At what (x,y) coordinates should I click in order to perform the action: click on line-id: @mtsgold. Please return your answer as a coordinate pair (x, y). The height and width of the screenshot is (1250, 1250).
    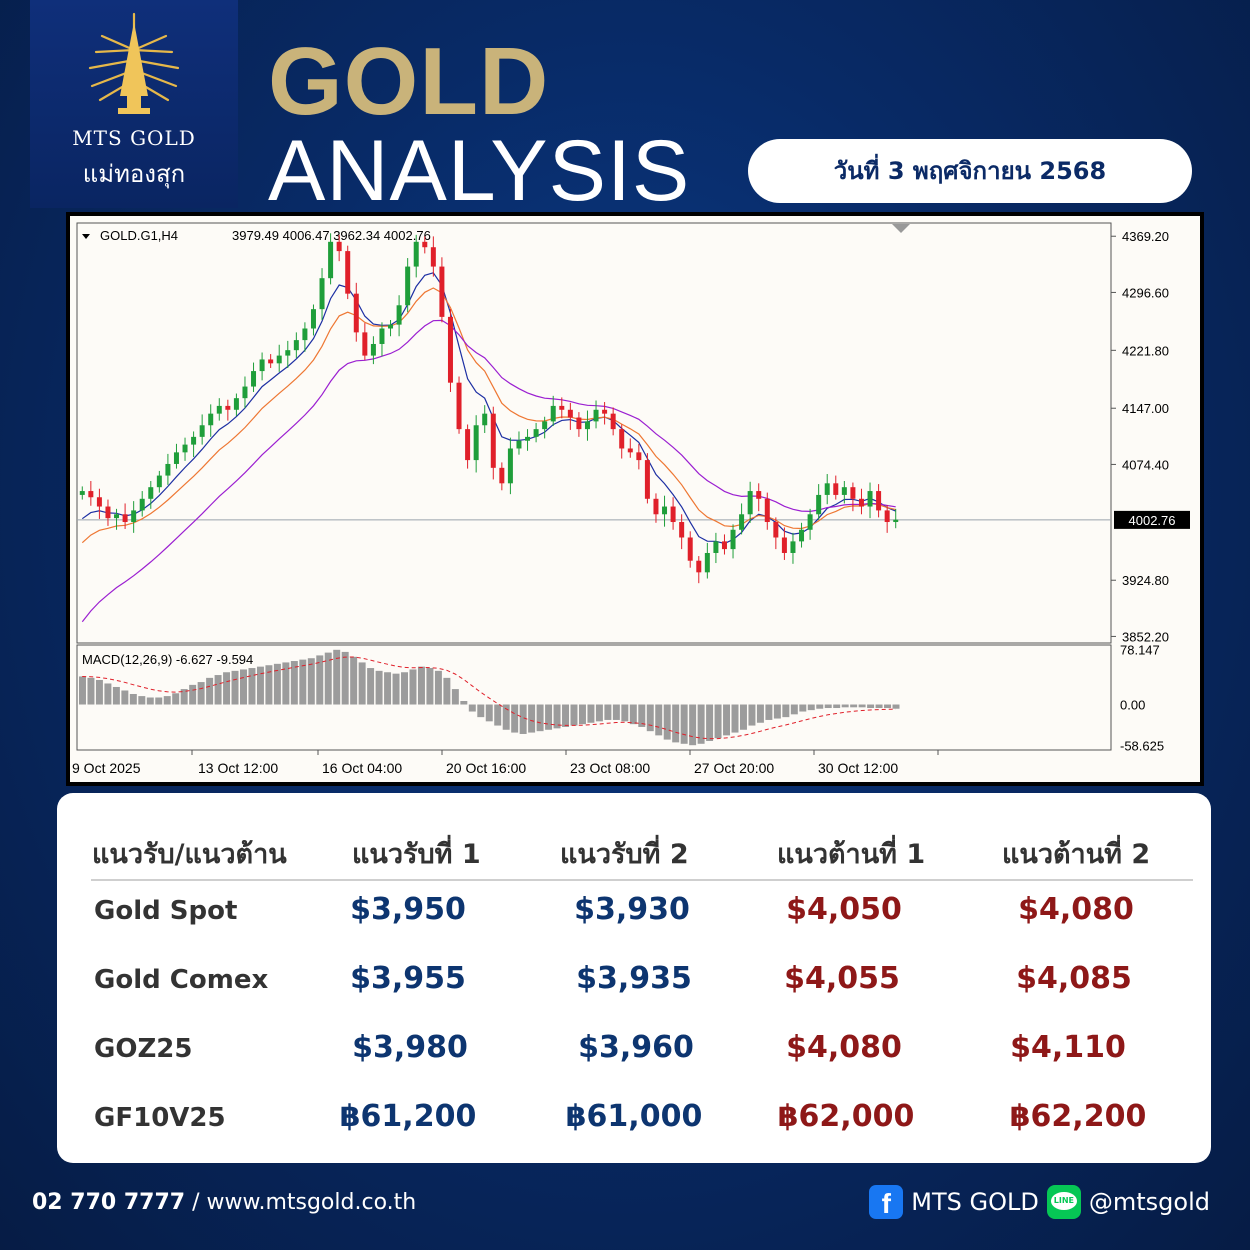
    Looking at the image, I should click on (1149, 1202).